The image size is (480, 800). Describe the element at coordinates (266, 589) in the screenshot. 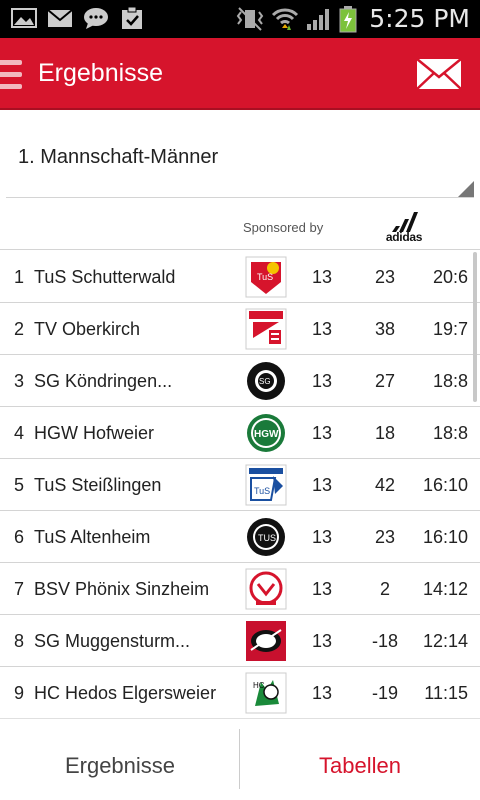

I see `bsv-phoenix-logo` at that location.